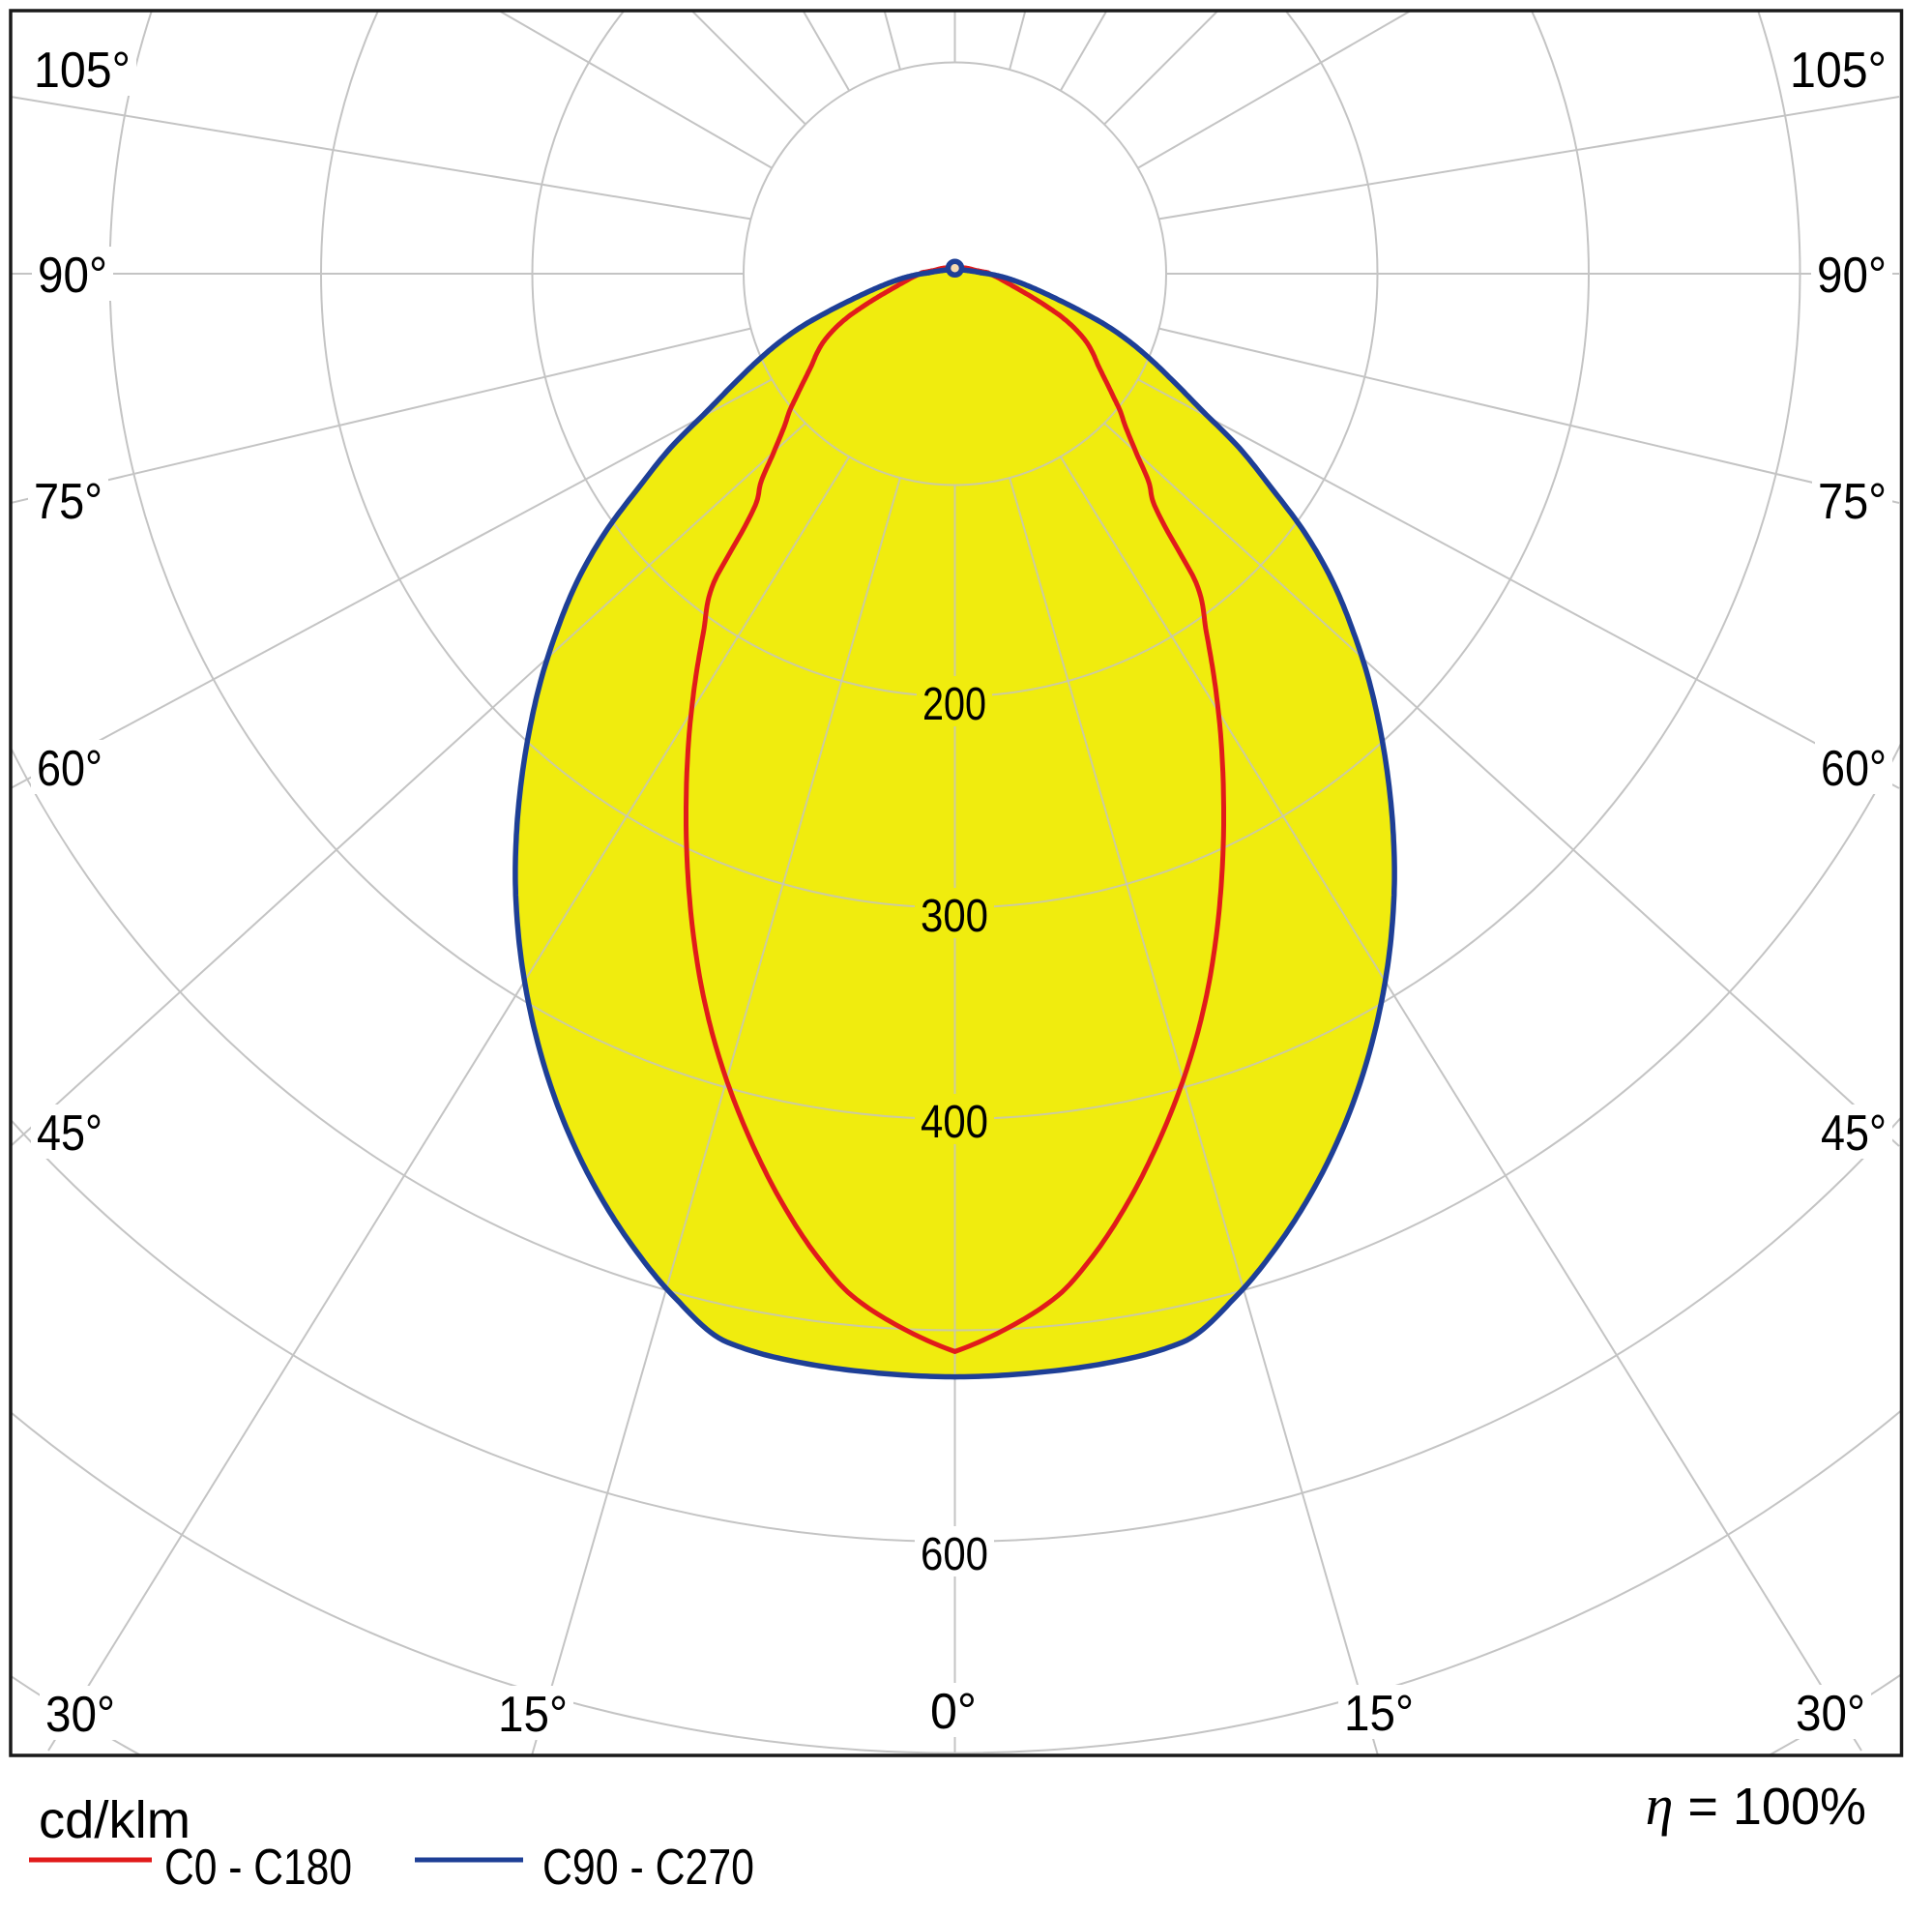 The image size is (1932, 1915). Describe the element at coordinates (954, 1554) in the screenshot. I see `svg-text: 600` at that location.